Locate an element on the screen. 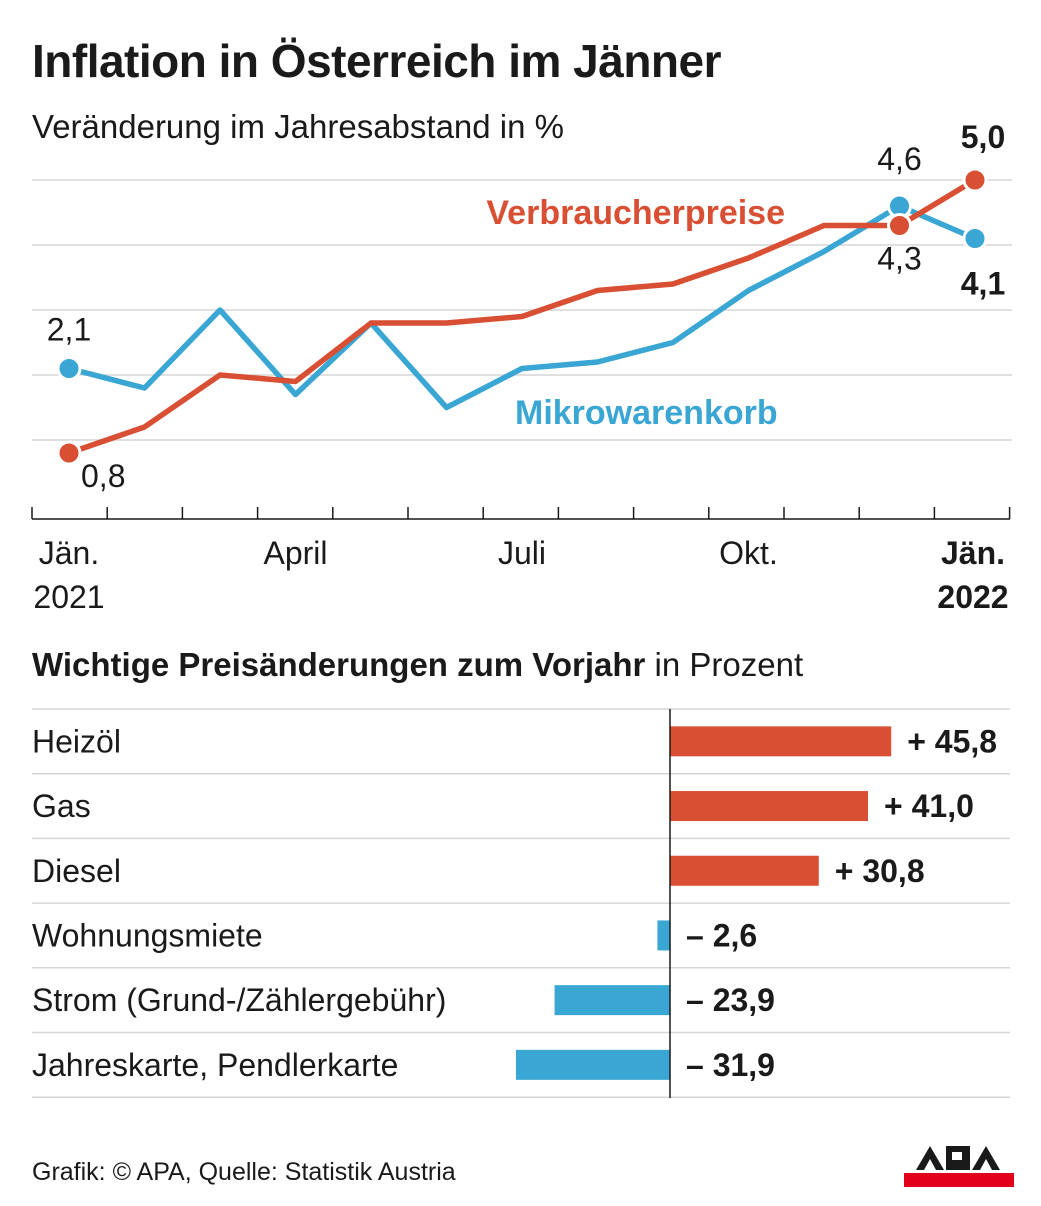  bar-value-label: + 30,8 is located at coordinates (880, 871).